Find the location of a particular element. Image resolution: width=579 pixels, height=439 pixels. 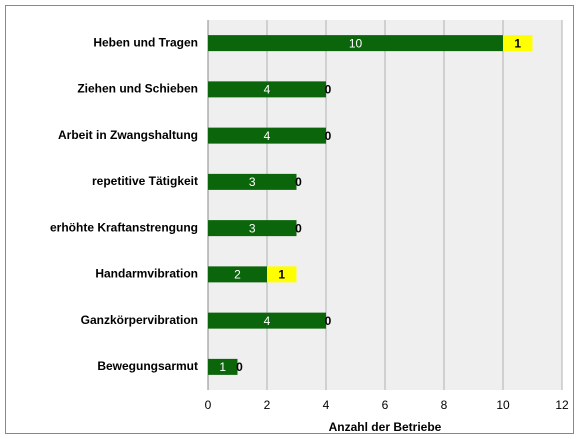

x-axis-title: Anzahl der Betriebe is located at coordinates (385, 427).